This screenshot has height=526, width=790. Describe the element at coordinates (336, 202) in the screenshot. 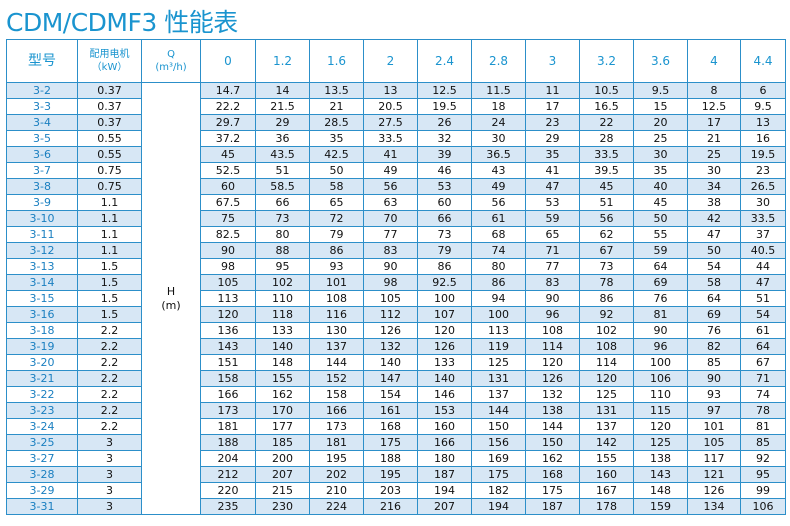

I see `head-value-cell: 65` at that location.